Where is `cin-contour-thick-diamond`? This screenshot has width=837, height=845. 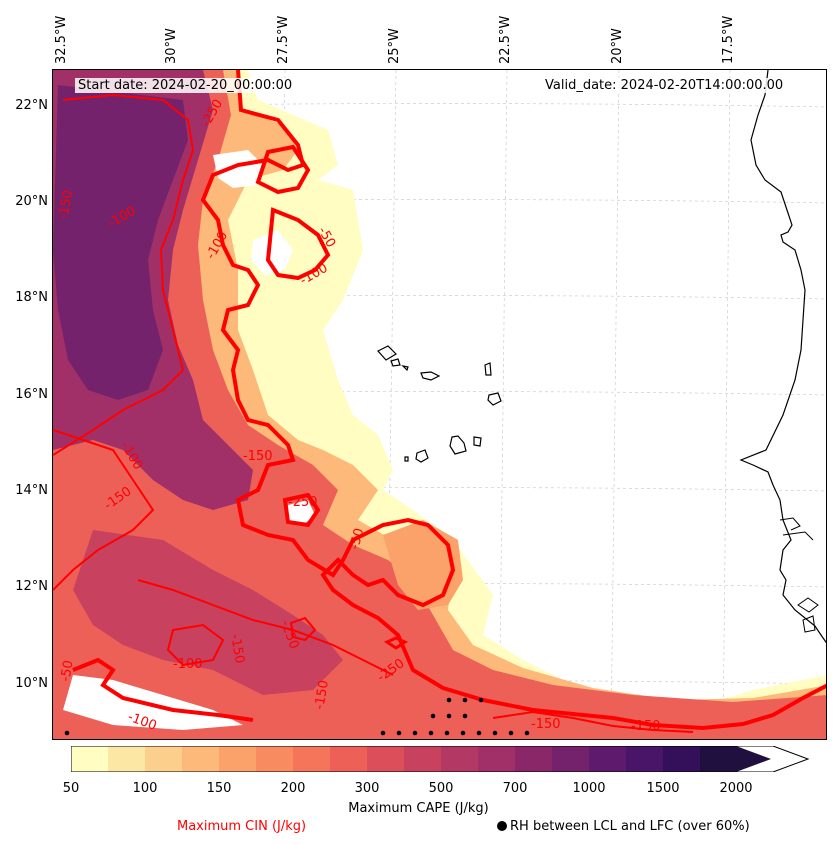
cin-contour-thick-diamond is located at coordinates (396, 643).